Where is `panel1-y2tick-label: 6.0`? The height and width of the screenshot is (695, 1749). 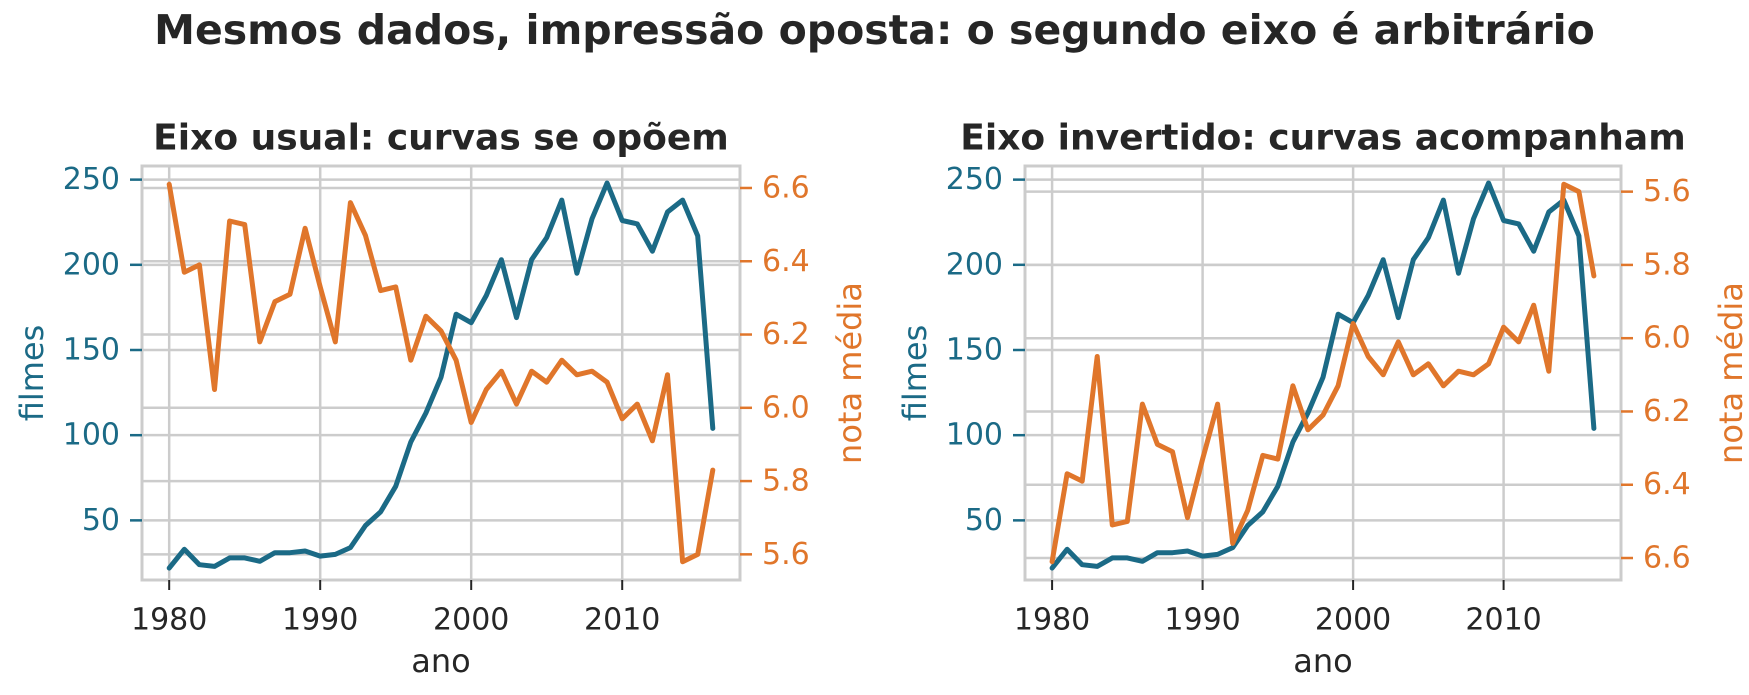
panel1-y2tick-label: 6.0 is located at coordinates (786, 407).